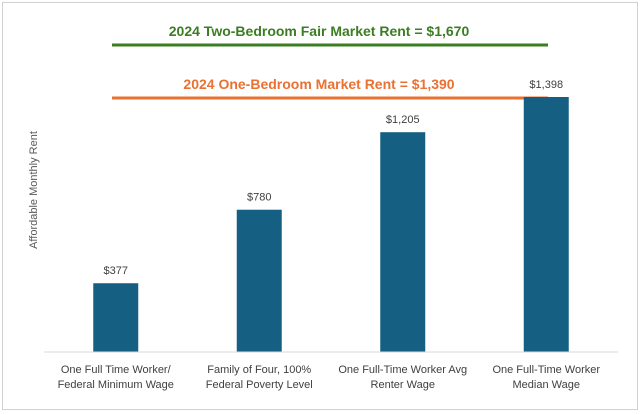  What do you see at coordinates (259, 370) in the screenshot?
I see `category-label-2-line-1: Family of Four, 100%` at bounding box center [259, 370].